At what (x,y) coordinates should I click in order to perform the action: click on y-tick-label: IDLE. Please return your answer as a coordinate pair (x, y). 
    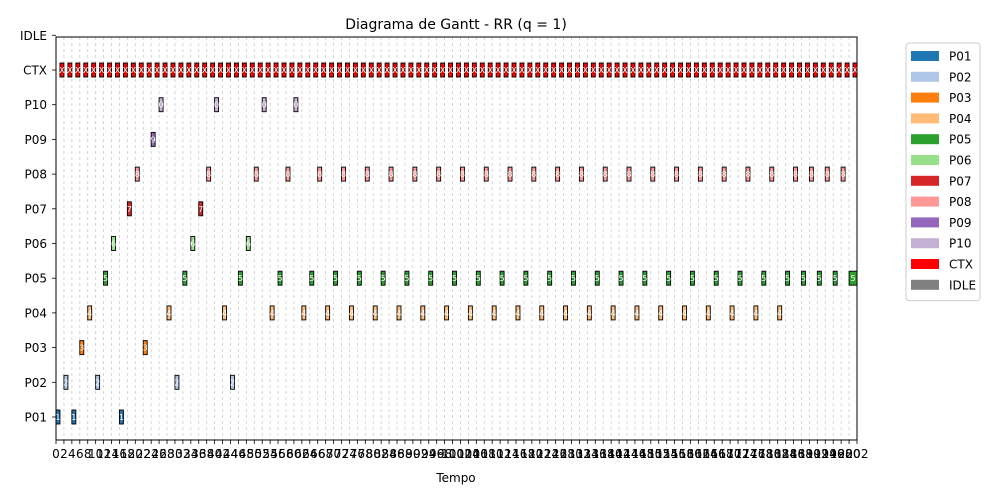
    Looking at the image, I should click on (33, 36).